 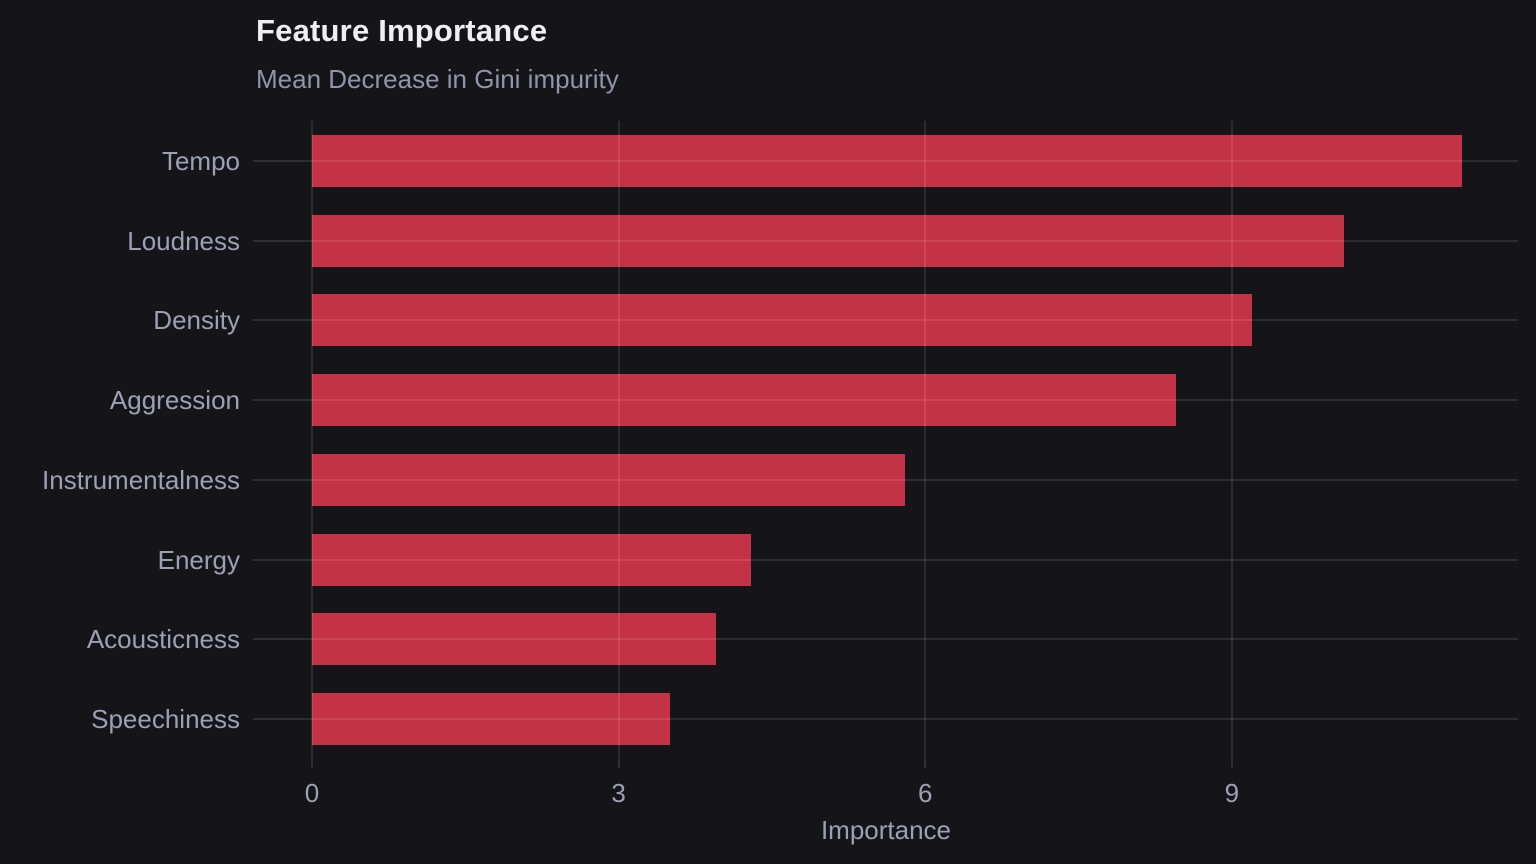 What do you see at coordinates (174, 400) in the screenshot?
I see `y-tick-label-aggression: Aggression` at bounding box center [174, 400].